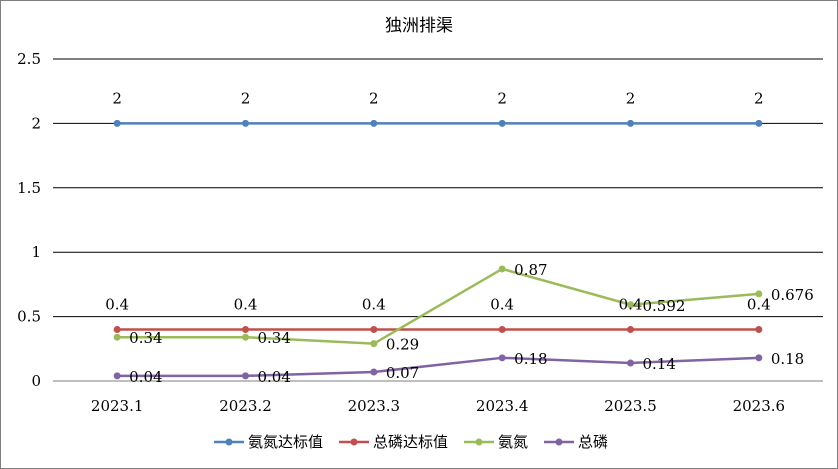 The height and width of the screenshot is (469, 838). Describe the element at coordinates (630, 406) in the screenshot. I see `x-tick-label: 2023.5` at that location.